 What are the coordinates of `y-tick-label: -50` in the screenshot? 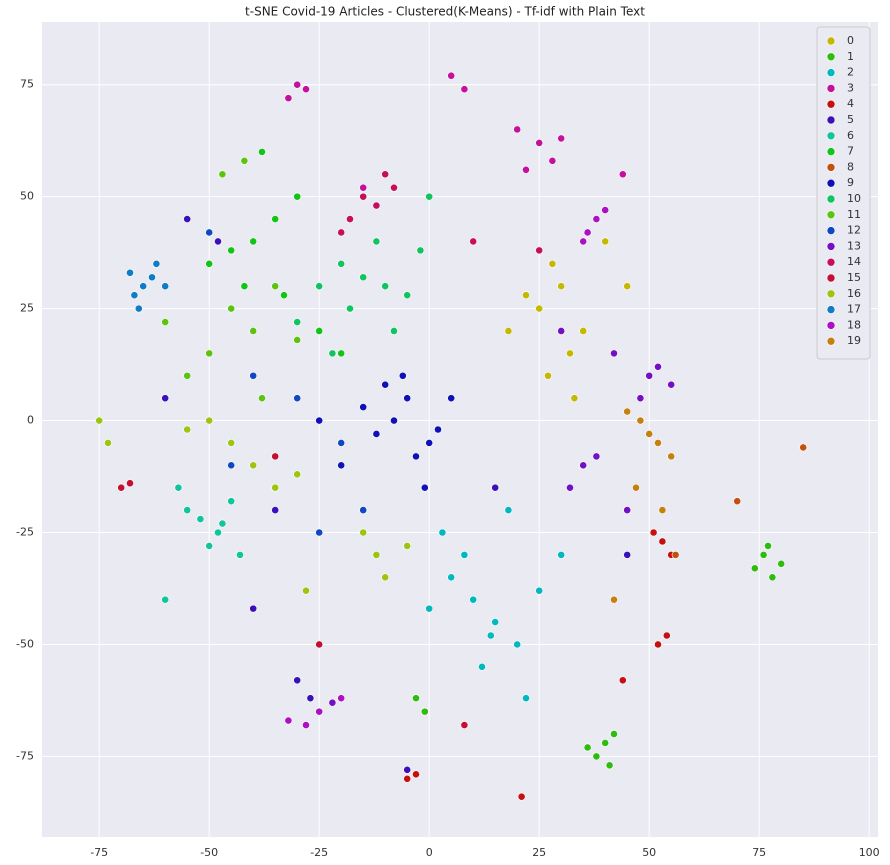 It's located at (25, 643).